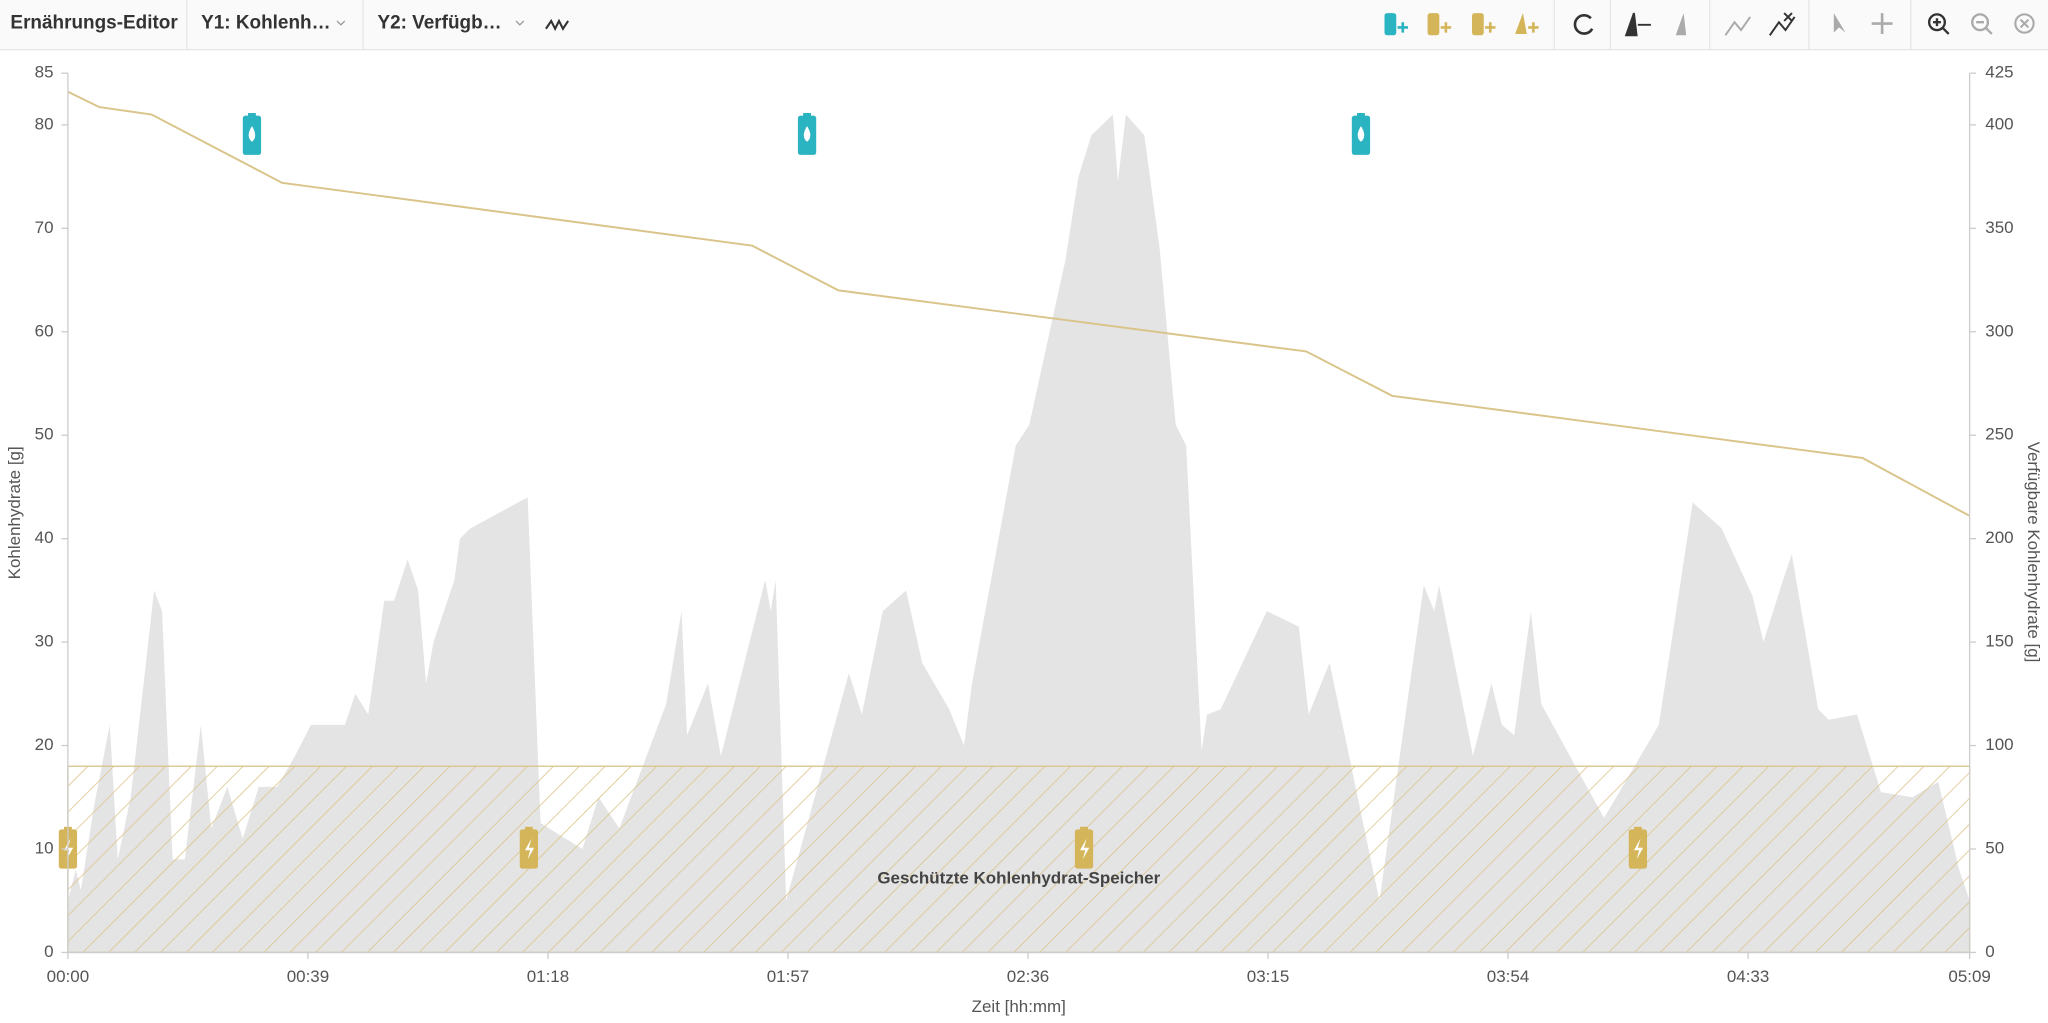 The image size is (2048, 1023). What do you see at coordinates (341, 23) in the screenshot?
I see `y1-chevron` at bounding box center [341, 23].